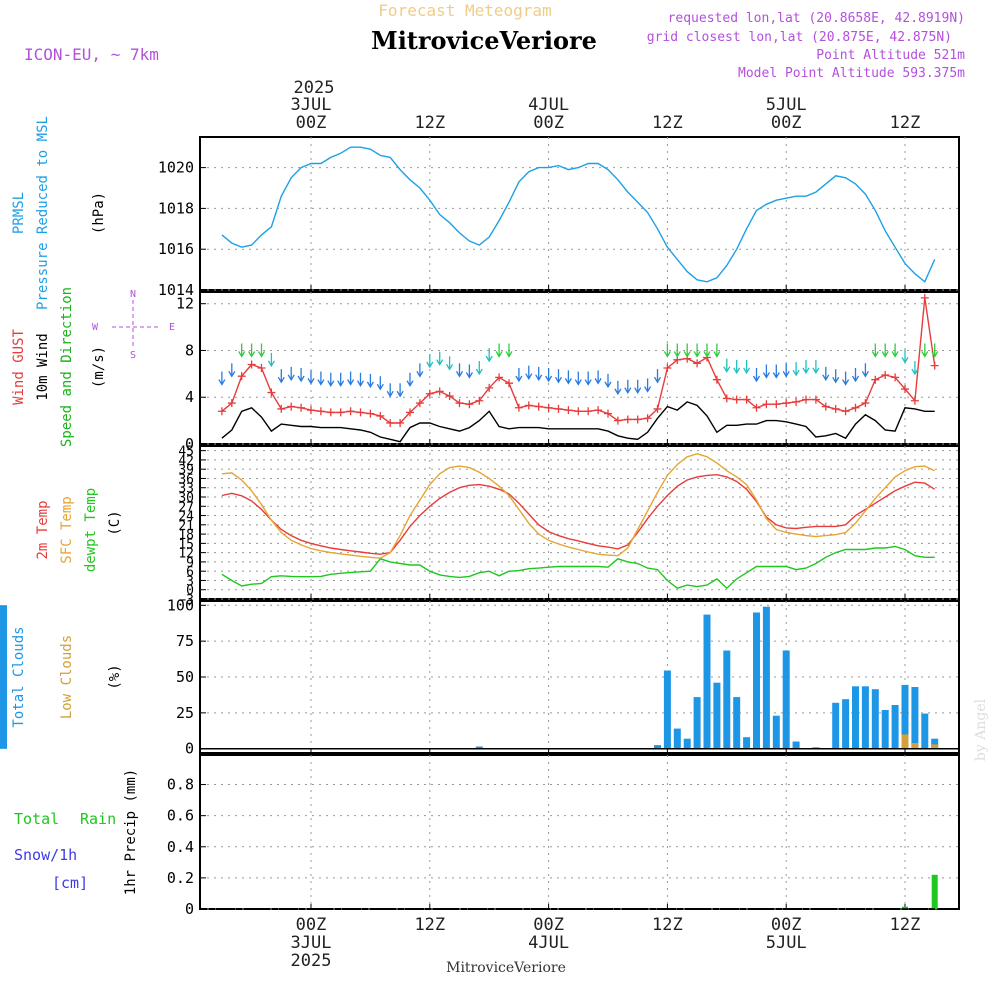 Image resolution: width=1000 pixels, height=1000 pixels. I want to click on y-tick-label: 1018, so click(176, 208).